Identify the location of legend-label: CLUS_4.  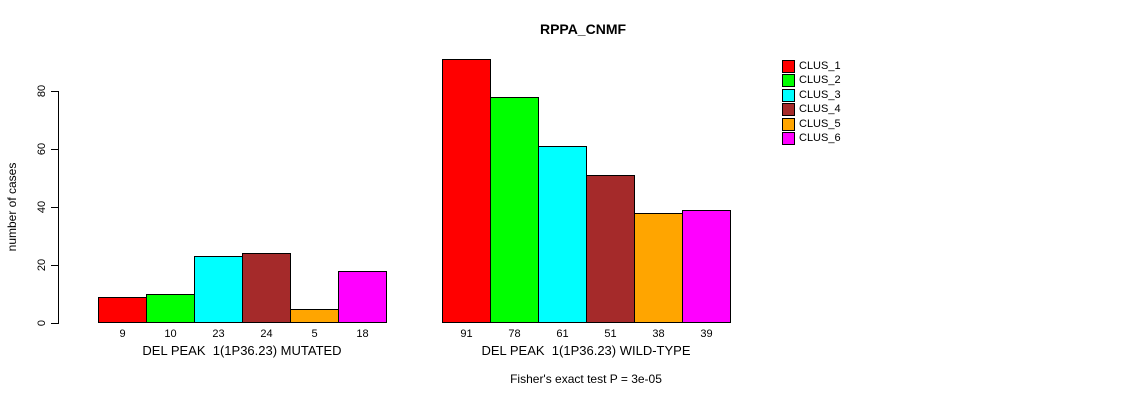
(820, 109).